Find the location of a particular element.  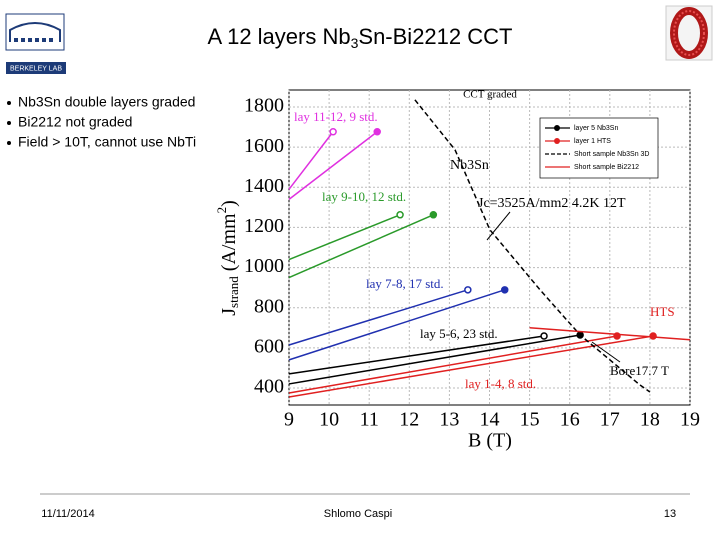

y-tick-label: 400 is located at coordinates (269, 387).